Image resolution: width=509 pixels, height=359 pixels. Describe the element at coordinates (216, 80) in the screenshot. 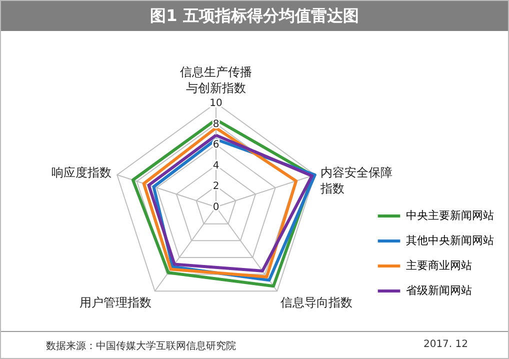

I see `spoke-label: 信息生产传播与创新指数` at that location.